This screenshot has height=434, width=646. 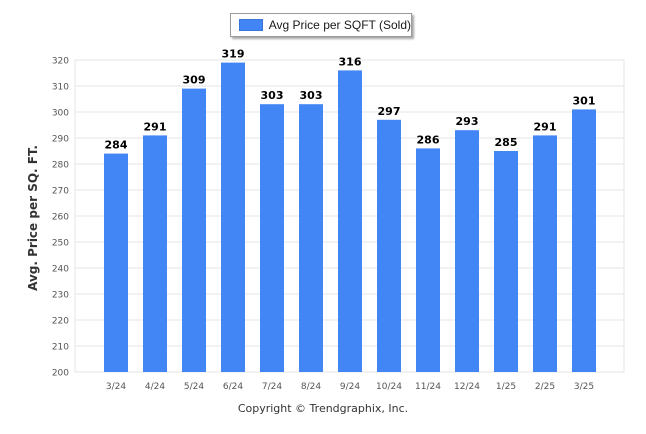 I want to click on data-label: 293, so click(x=467, y=121).